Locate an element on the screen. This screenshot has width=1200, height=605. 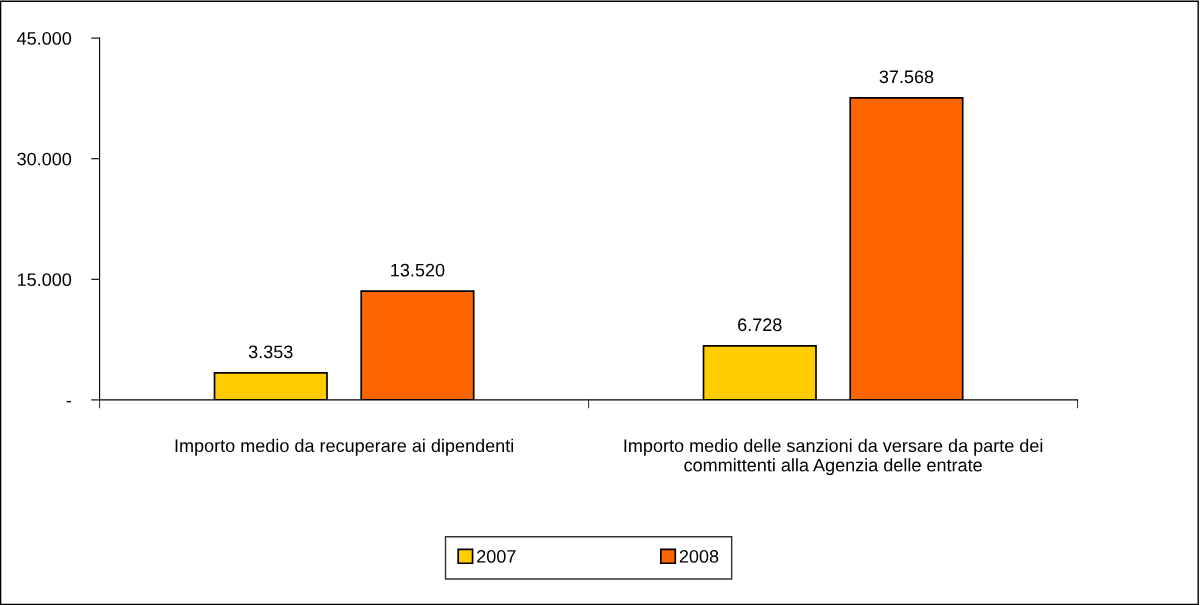
y-tick-label: 15.000 is located at coordinates (44, 280).